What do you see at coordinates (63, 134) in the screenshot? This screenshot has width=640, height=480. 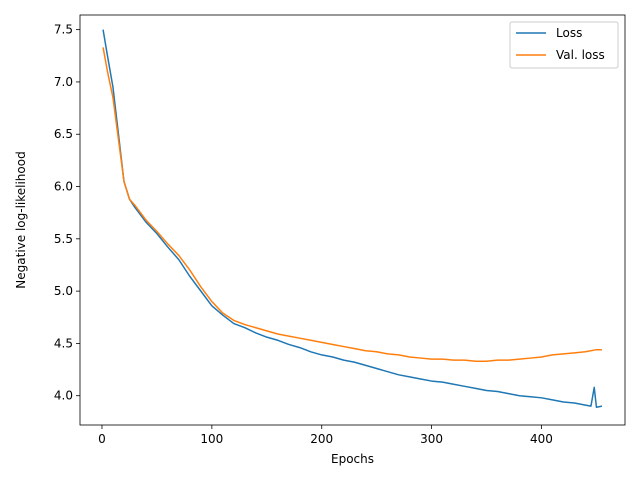 I see `y-tick-label: 6.5` at bounding box center [63, 134].